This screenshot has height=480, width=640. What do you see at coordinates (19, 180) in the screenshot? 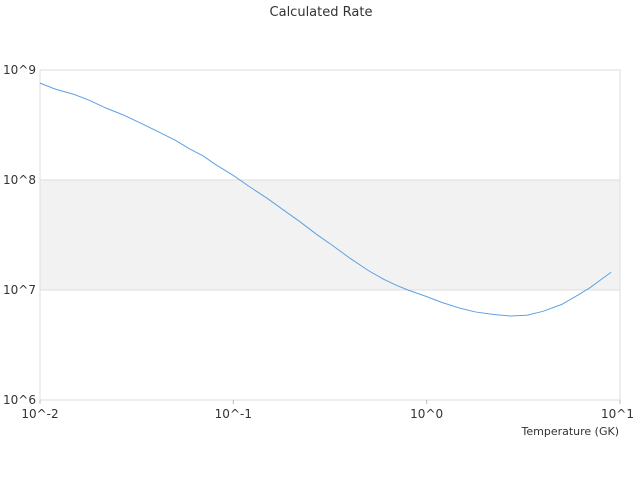
I see `y-tick-label: 10^8` at bounding box center [19, 180].